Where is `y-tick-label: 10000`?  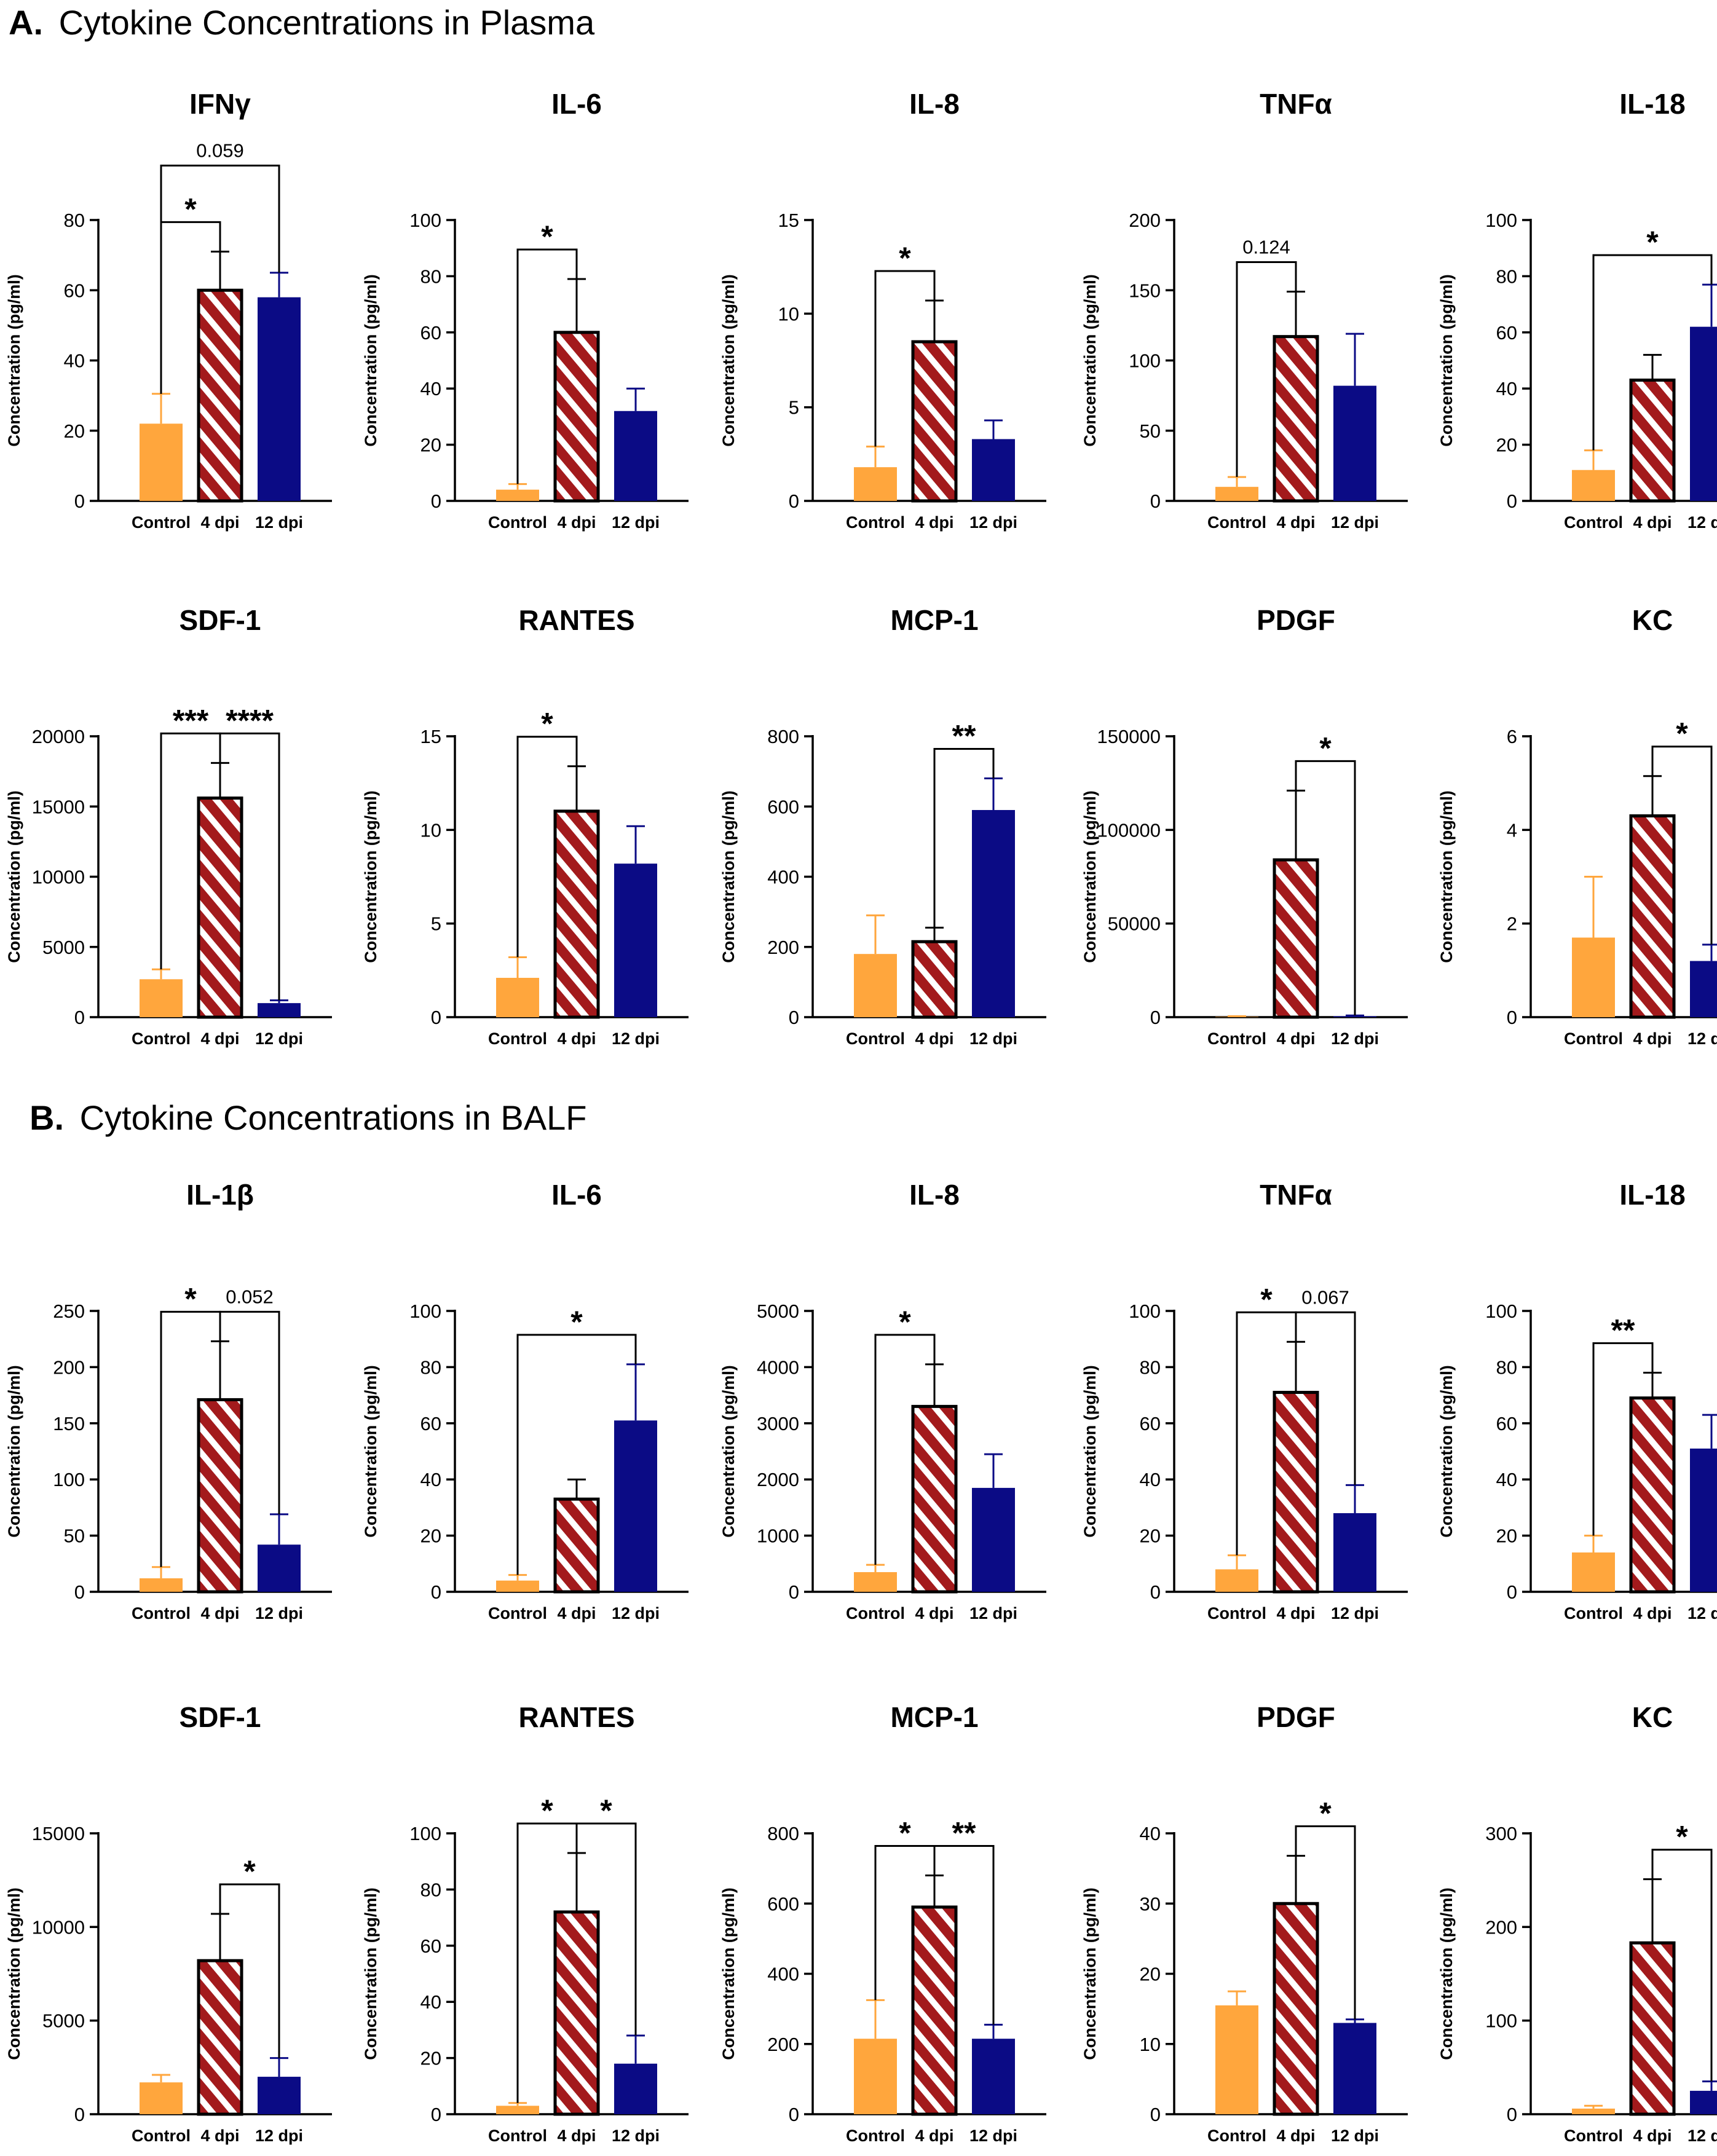
y-tick-label: 10000 is located at coordinates (58, 1927).